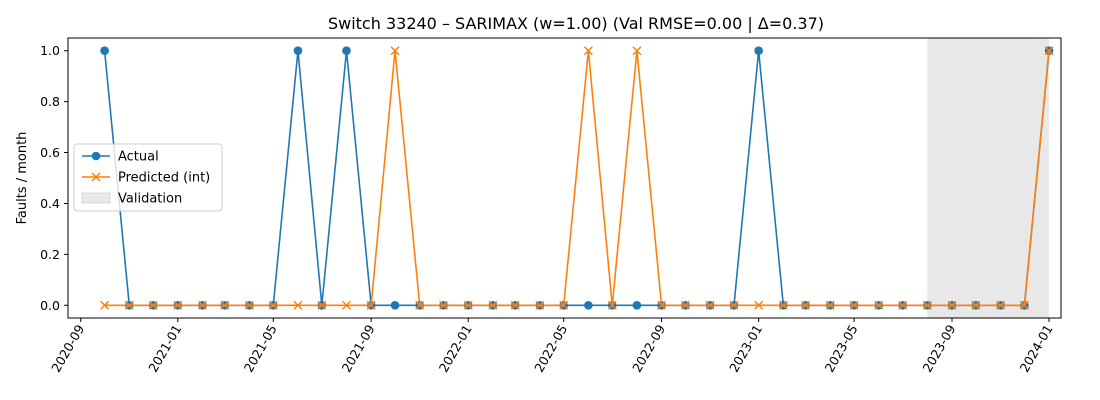  What do you see at coordinates (67, 348) in the screenshot?
I see `x-tick-label: 2020-09` at bounding box center [67, 348].